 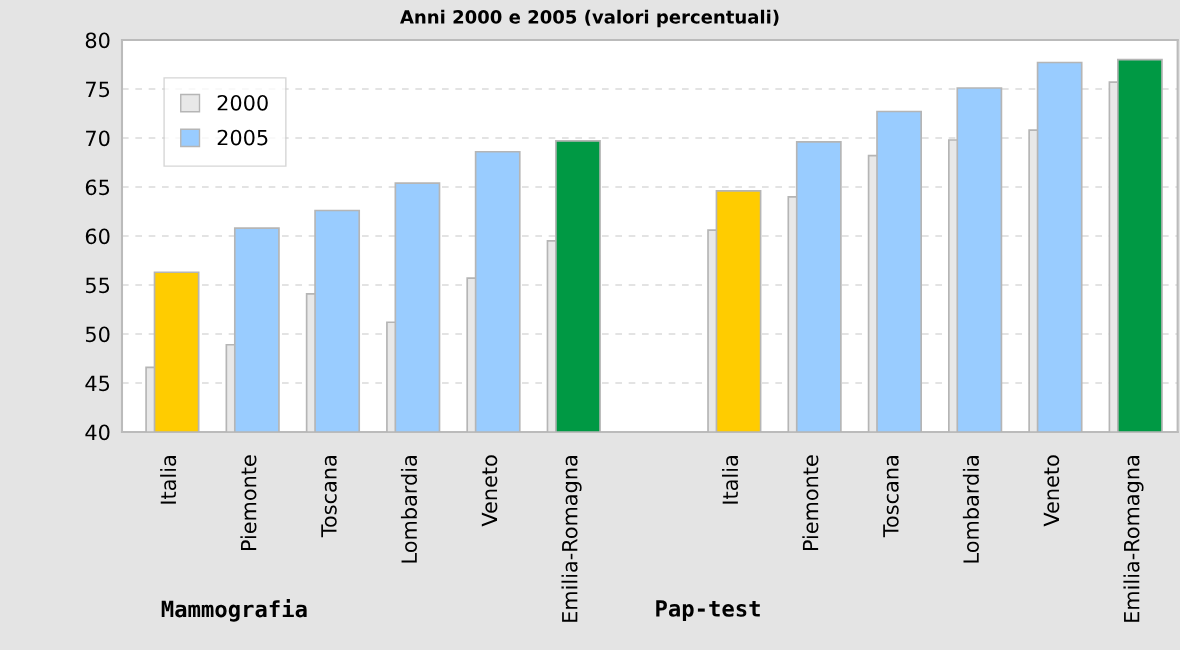 I want to click on y-tick-label: 65, so click(x=97, y=187).